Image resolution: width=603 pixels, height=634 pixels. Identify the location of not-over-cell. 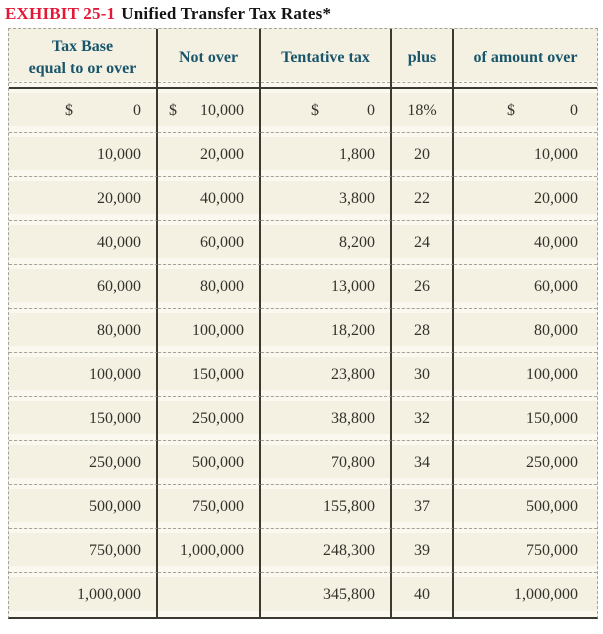
(209, 595).